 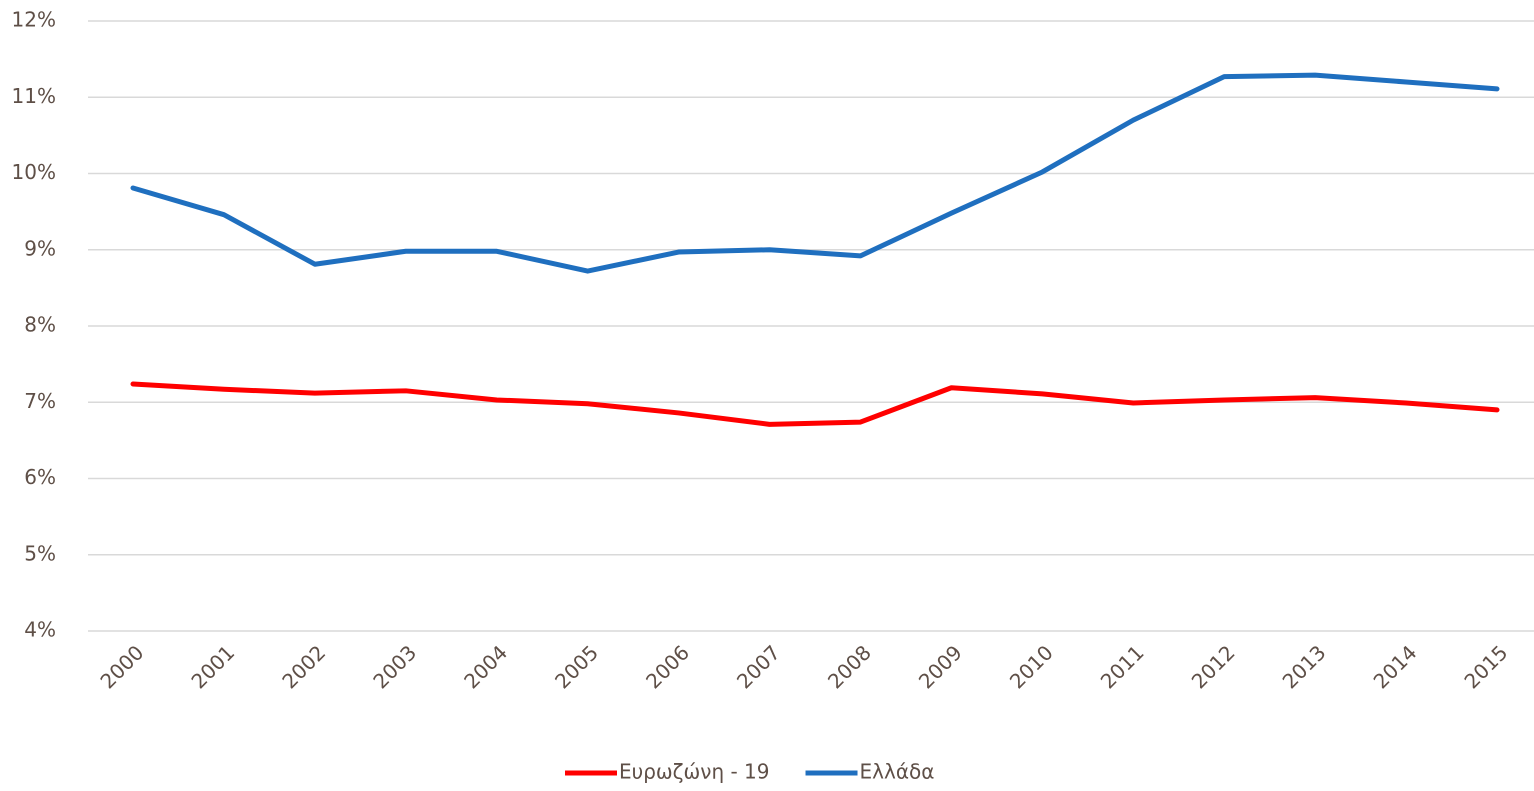 I want to click on x-tick-label: 2003, so click(x=394, y=666).